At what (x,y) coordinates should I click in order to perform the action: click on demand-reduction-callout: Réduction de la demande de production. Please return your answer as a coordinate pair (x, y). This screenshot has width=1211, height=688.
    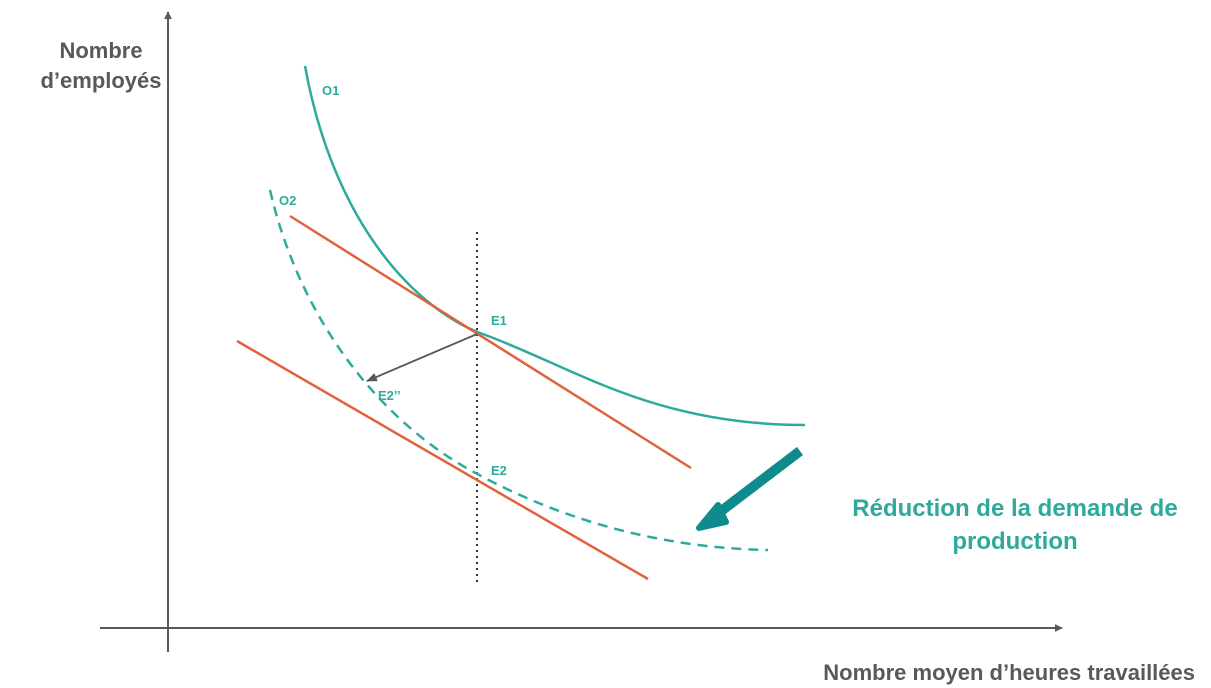
    Looking at the image, I should click on (1015, 525).